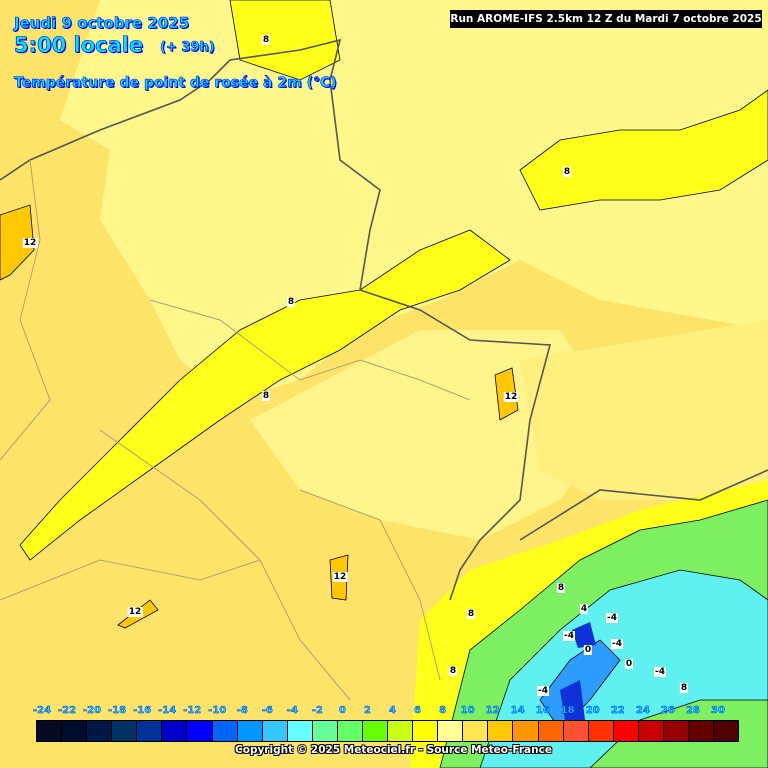  What do you see at coordinates (42, 710) in the screenshot?
I see `legend-tick-label: -24` at bounding box center [42, 710].